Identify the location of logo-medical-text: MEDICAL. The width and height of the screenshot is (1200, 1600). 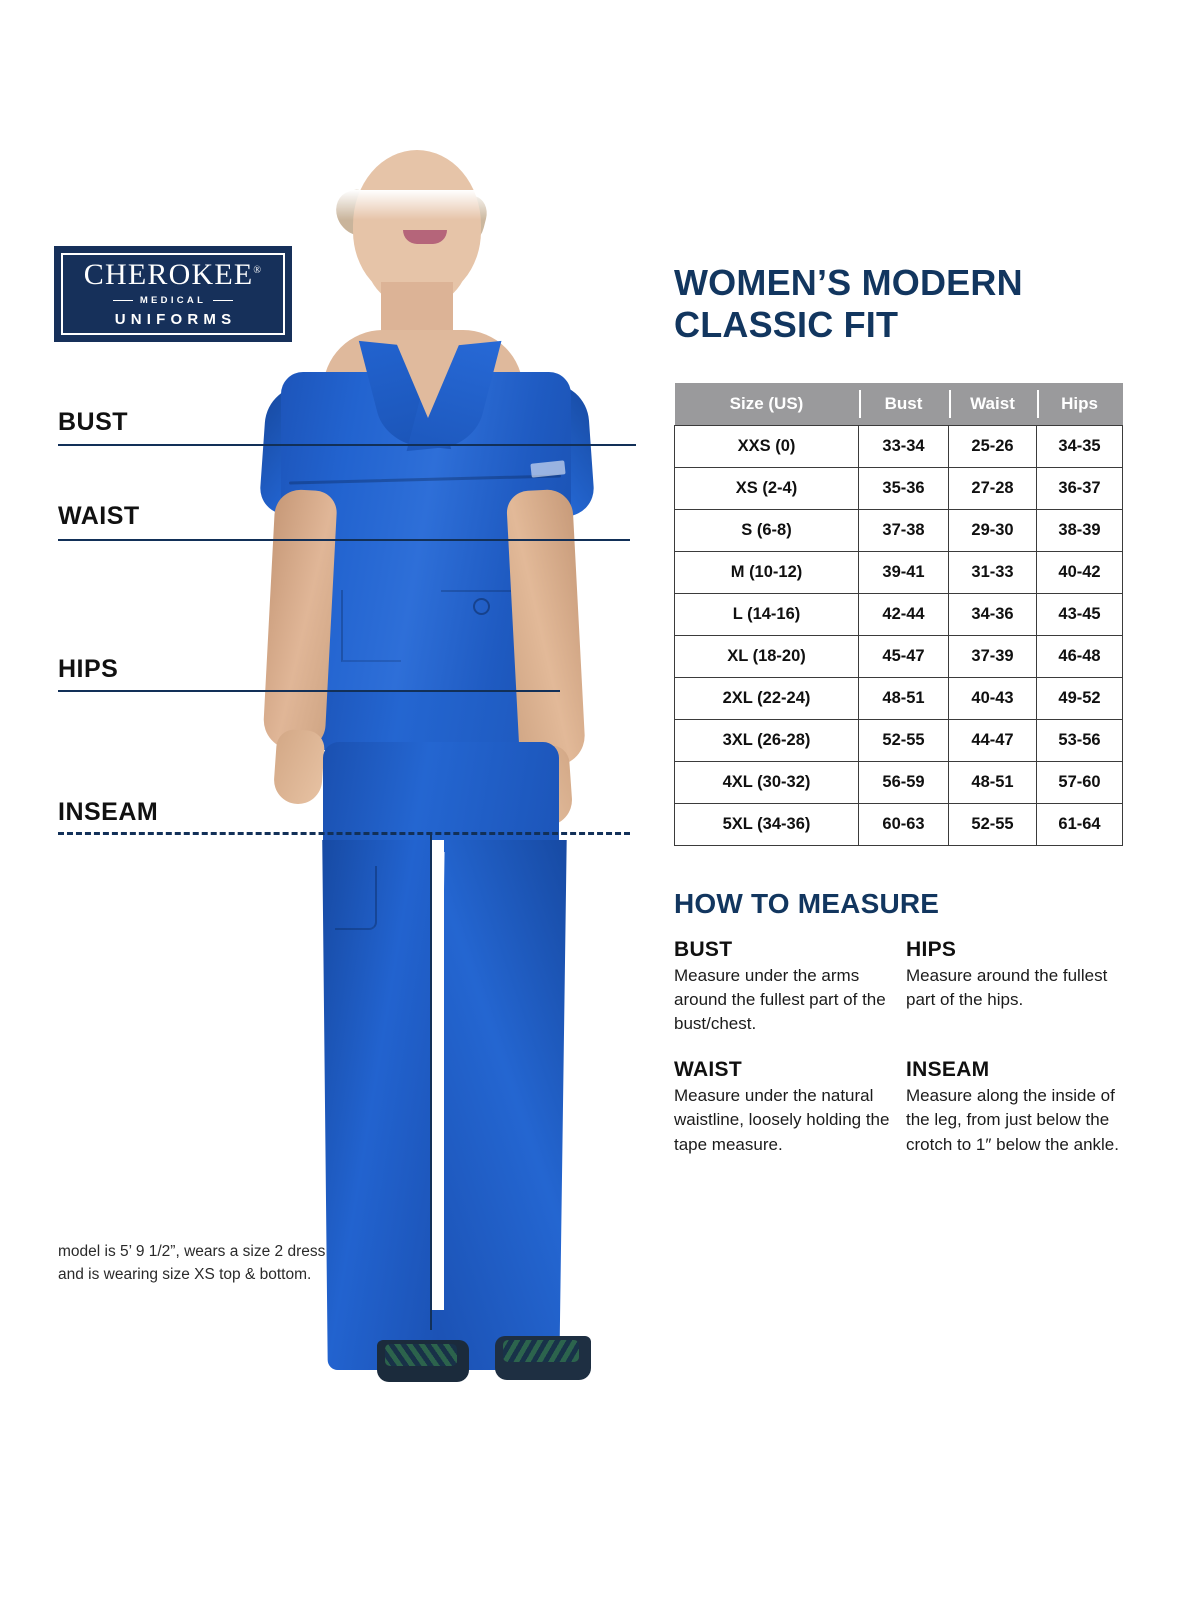
(173, 300).